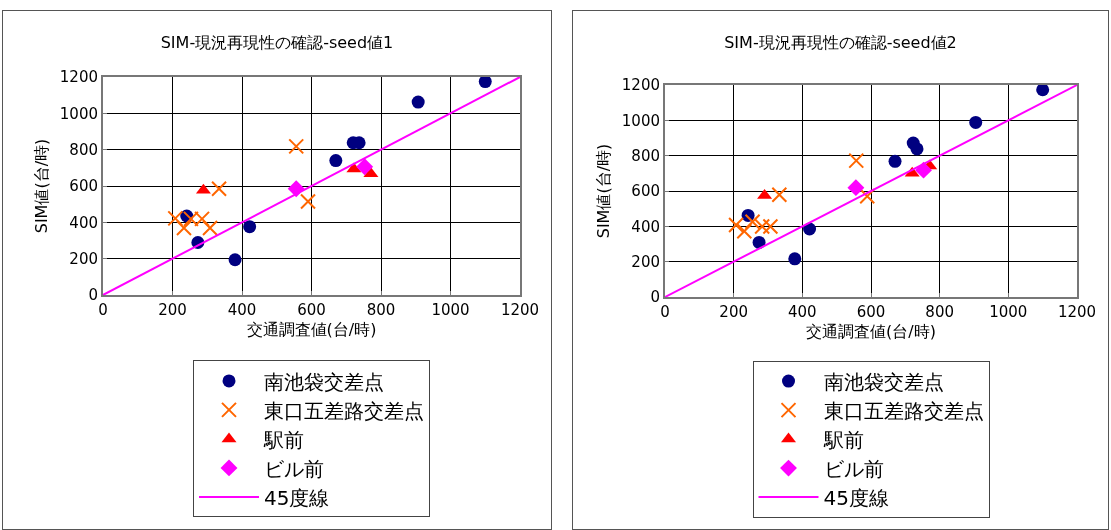  I want to click on chart-title: SIM-現況再現性の確認-seed値2, so click(840, 43).